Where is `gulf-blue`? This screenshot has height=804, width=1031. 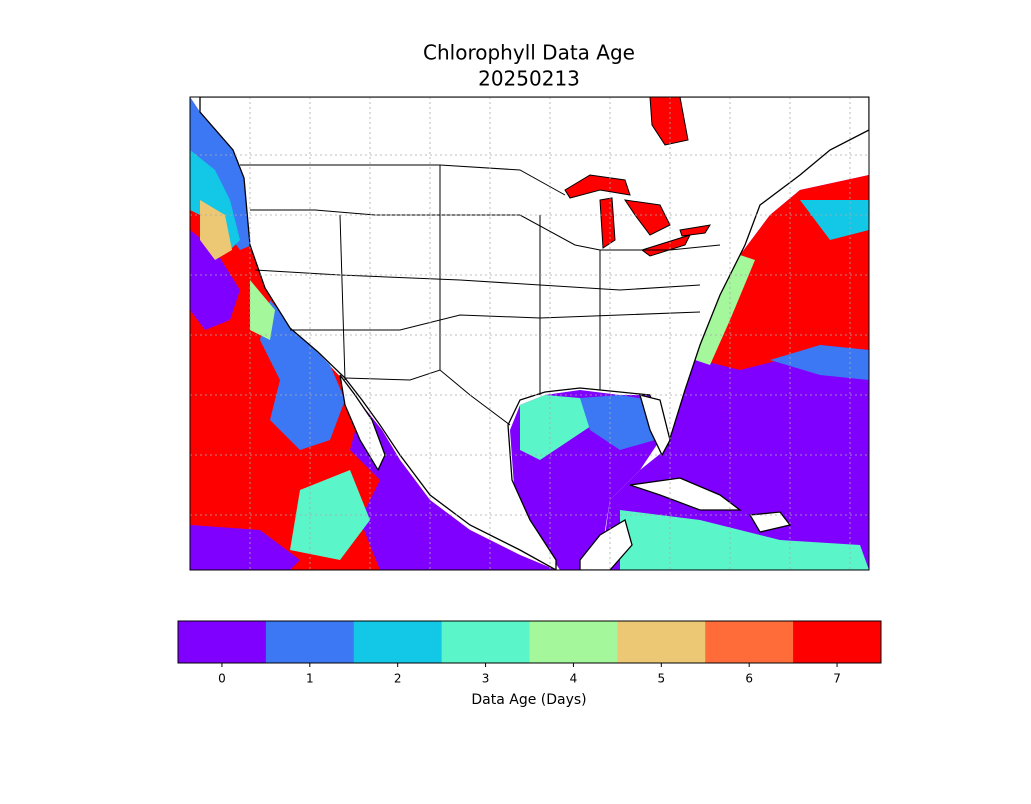
gulf-blue is located at coordinates (617, 422).